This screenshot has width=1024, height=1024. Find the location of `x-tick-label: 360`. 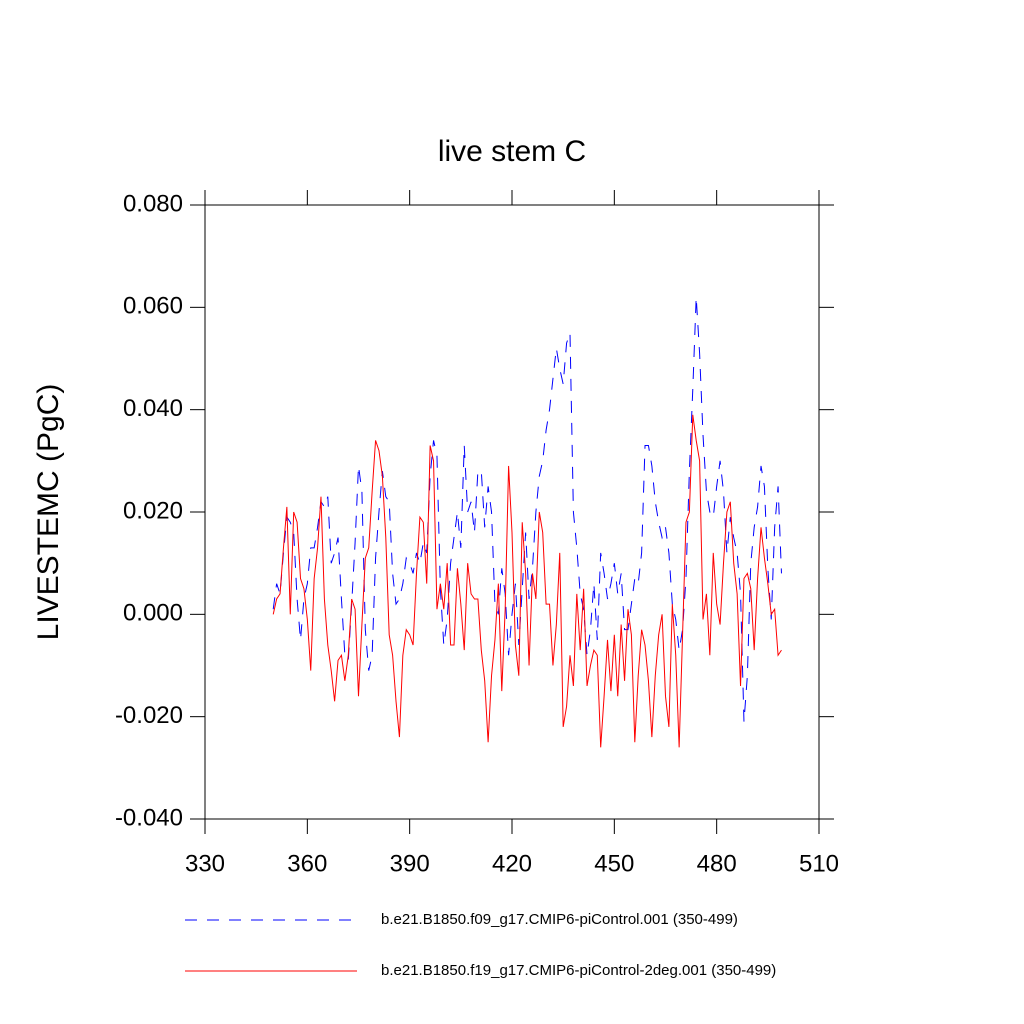

x-tick-label: 360 is located at coordinates (307, 863).